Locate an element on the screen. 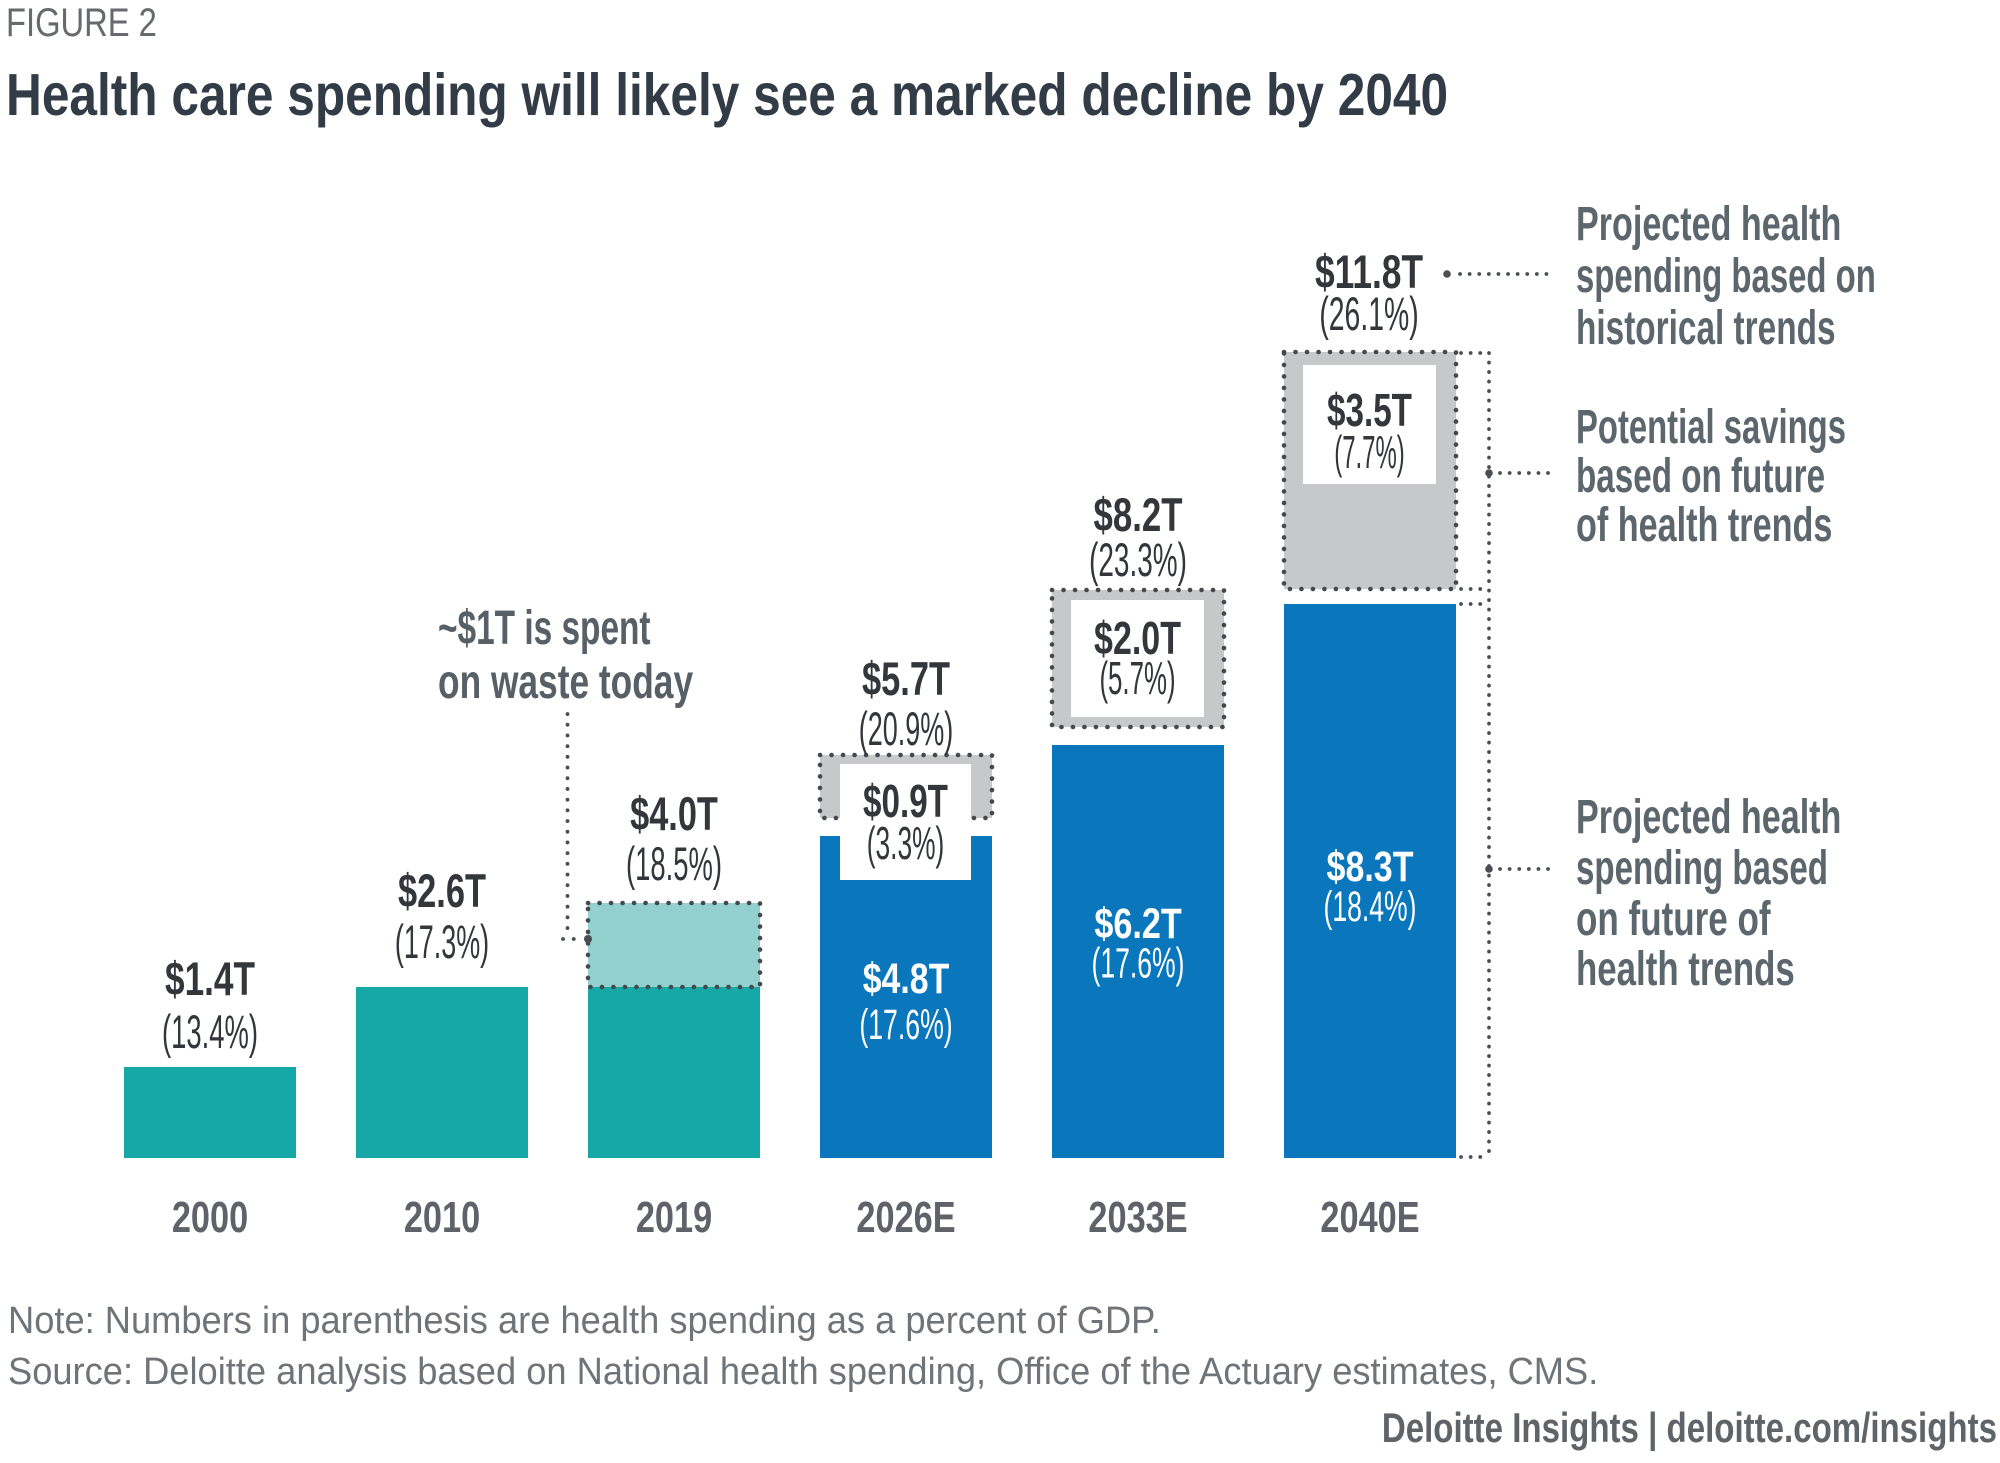 The image size is (2000, 1463). svg-text: (18.5%) is located at coordinates (674, 864).